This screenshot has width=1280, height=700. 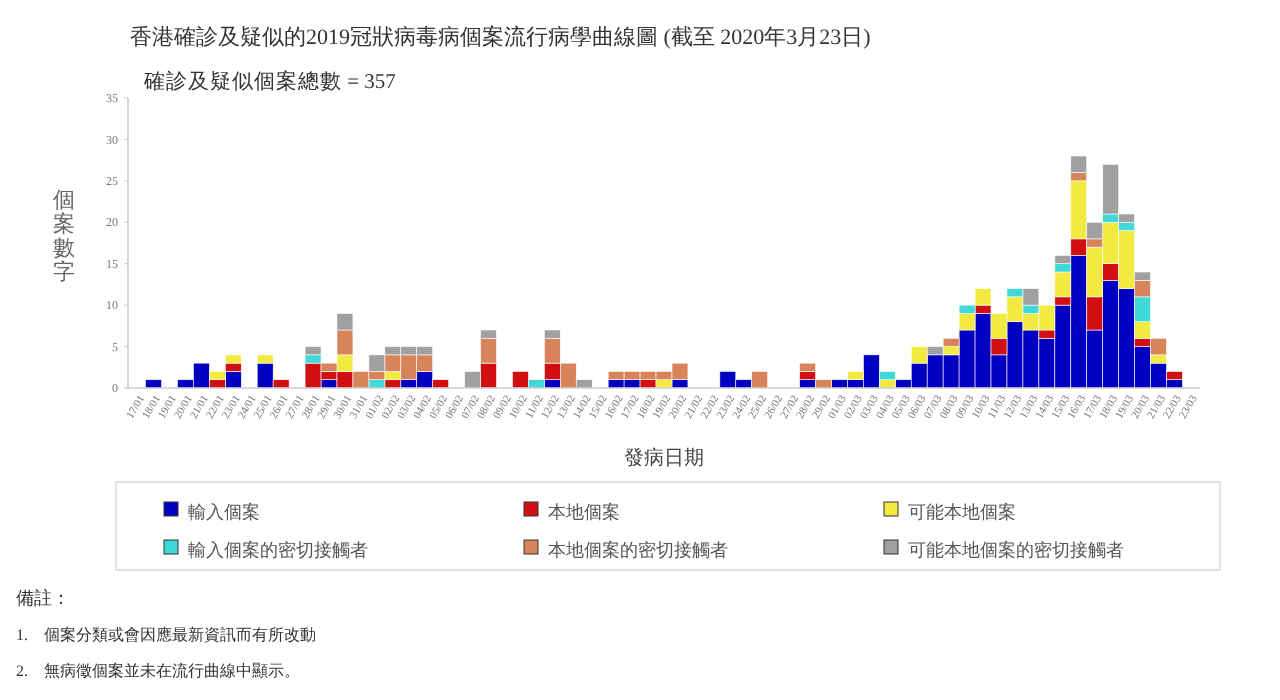 What do you see at coordinates (962, 511) in the screenshot?
I see `legend-label: 可能本地個案` at bounding box center [962, 511].